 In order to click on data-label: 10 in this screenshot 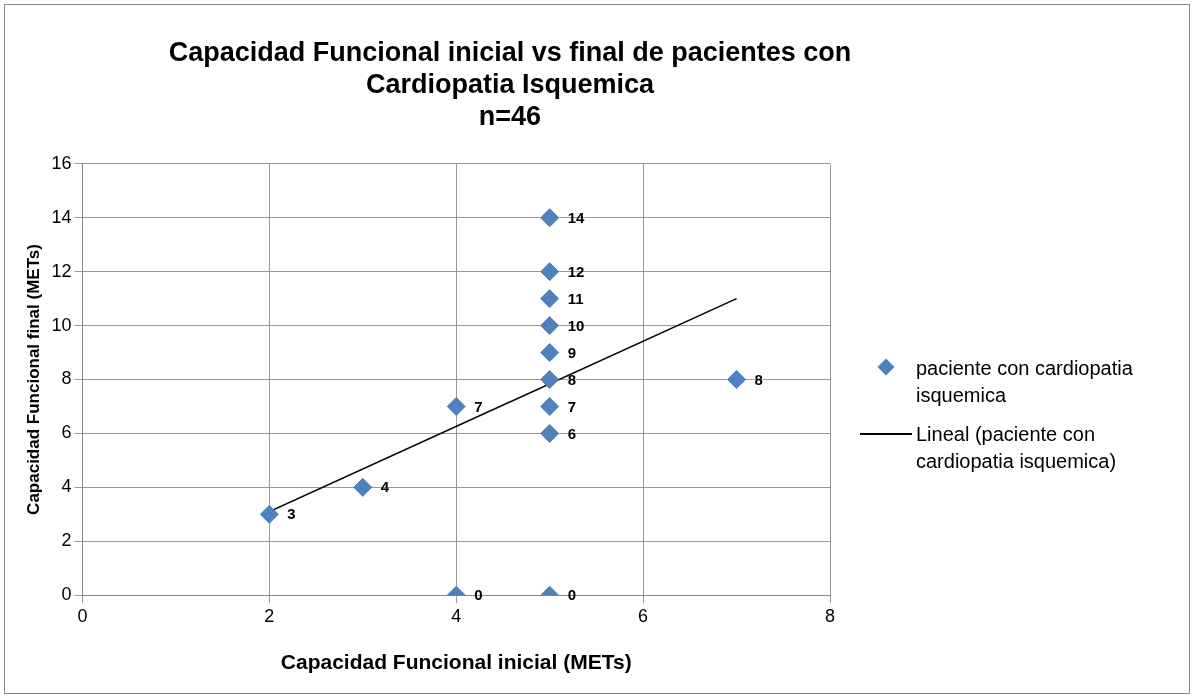, I will do `click(576, 325)`.